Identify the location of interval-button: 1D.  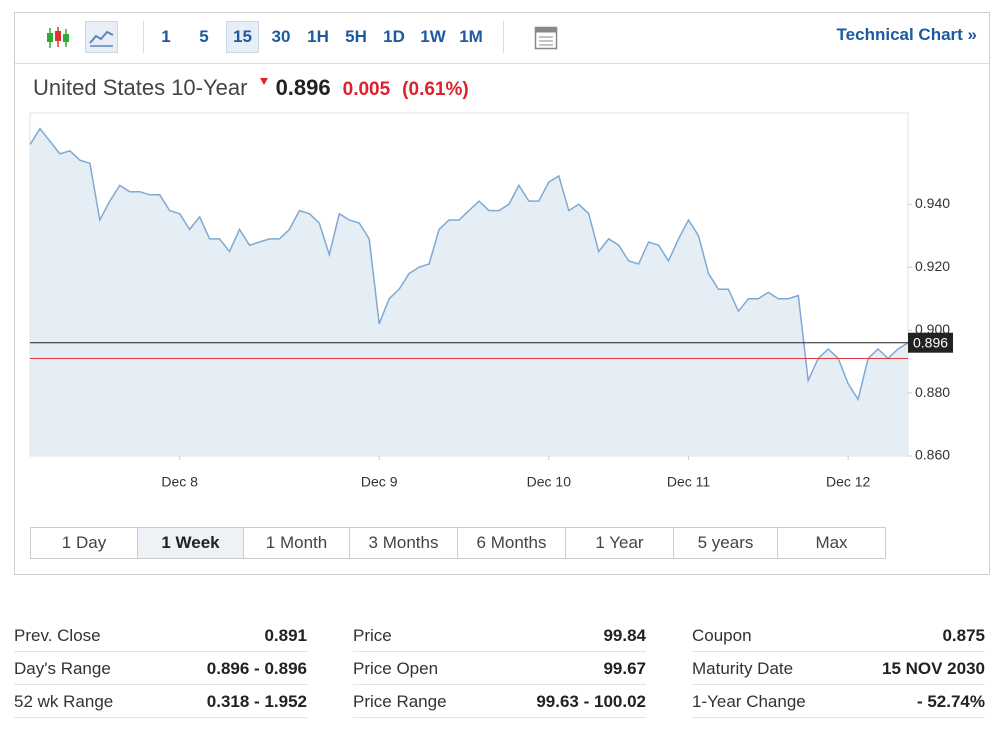
(394, 36).